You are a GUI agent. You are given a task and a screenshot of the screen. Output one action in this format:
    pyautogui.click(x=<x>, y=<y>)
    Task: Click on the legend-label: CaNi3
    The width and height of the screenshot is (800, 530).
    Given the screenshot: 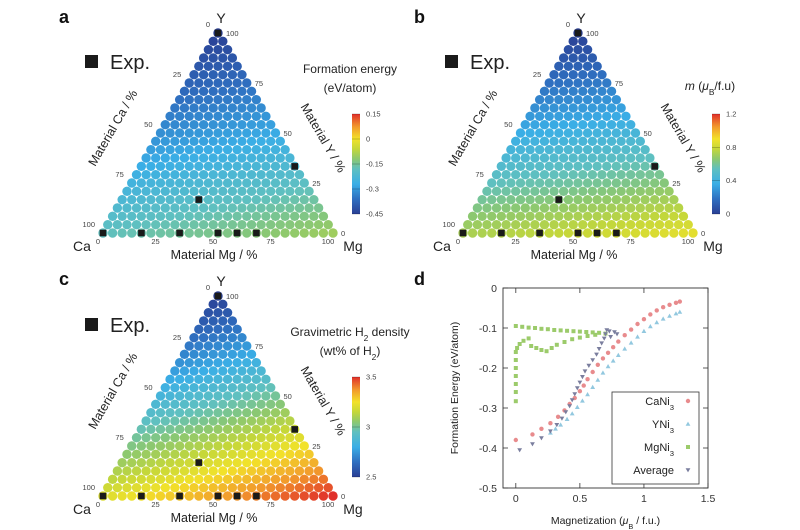 What is the action you would take?
    pyautogui.click(x=659, y=404)
    